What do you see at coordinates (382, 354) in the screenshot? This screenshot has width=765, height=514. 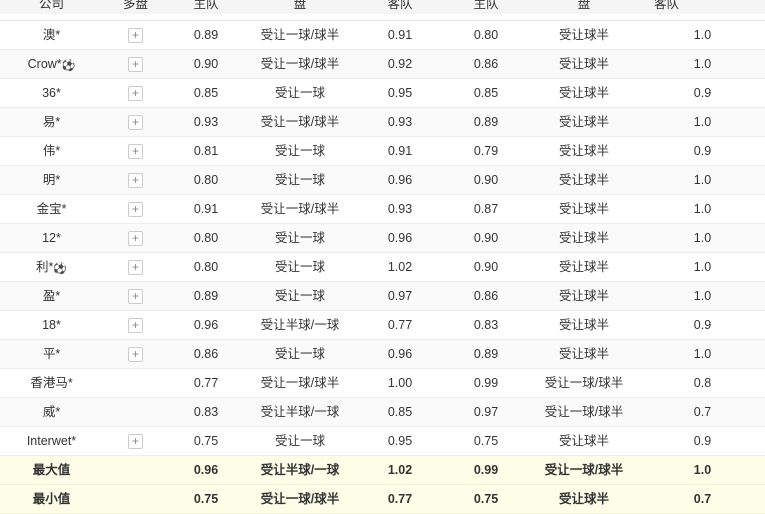 I see `table-row: 平* +0.86 受让一球 0.96 0.89 受让球半 1.0` at bounding box center [382, 354].